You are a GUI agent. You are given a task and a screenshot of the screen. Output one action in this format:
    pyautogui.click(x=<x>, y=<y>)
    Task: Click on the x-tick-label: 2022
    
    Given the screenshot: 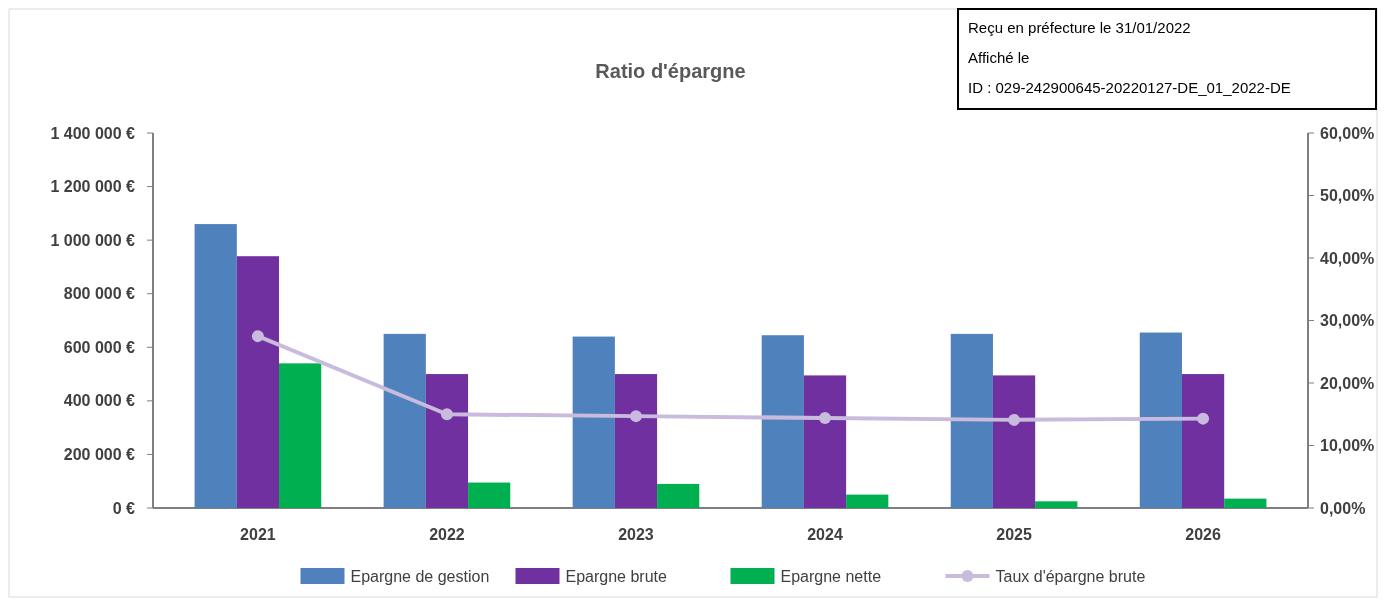 What is the action you would take?
    pyautogui.click(x=447, y=534)
    